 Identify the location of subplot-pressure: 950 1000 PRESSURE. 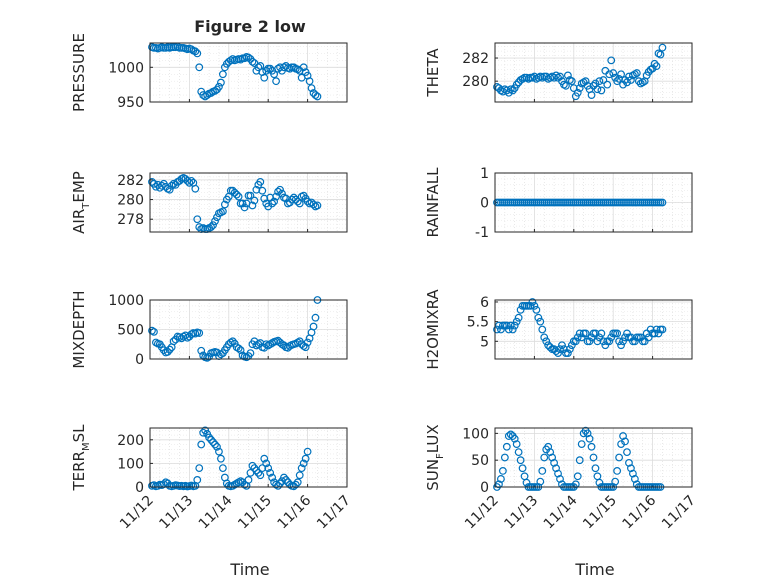
(209, 72).